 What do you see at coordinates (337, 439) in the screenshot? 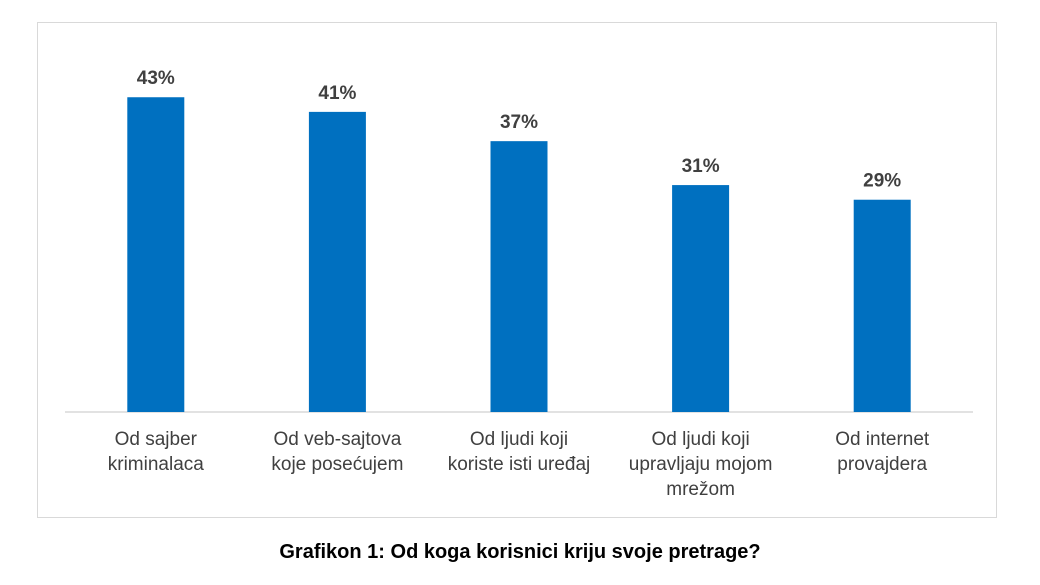
I see `category-label-line: Od veb-sajtova` at bounding box center [337, 439].